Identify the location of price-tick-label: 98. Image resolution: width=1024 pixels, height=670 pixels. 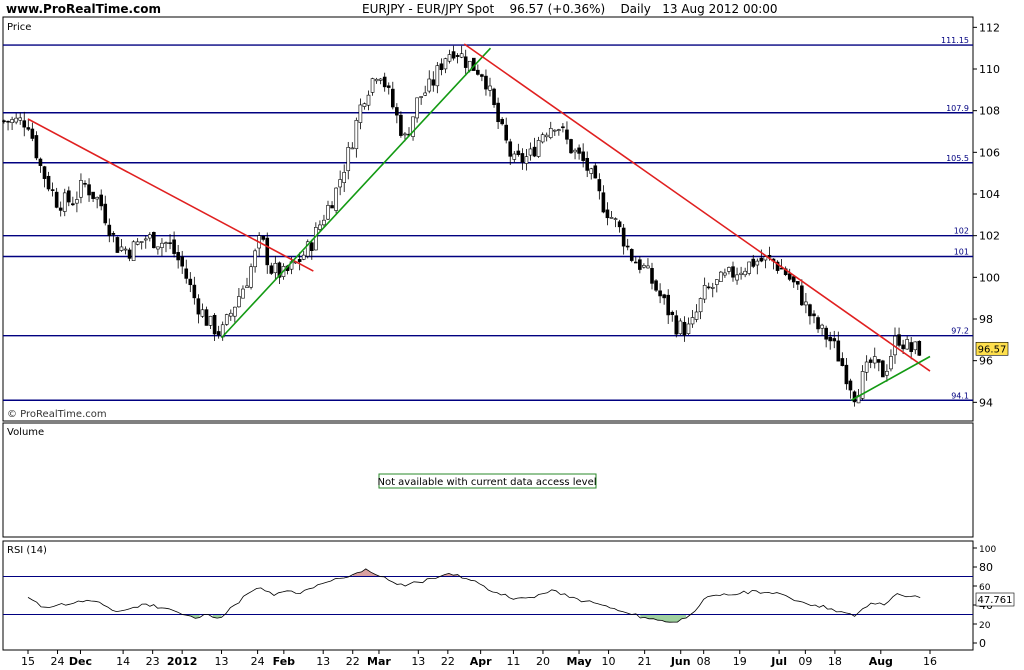
(986, 319).